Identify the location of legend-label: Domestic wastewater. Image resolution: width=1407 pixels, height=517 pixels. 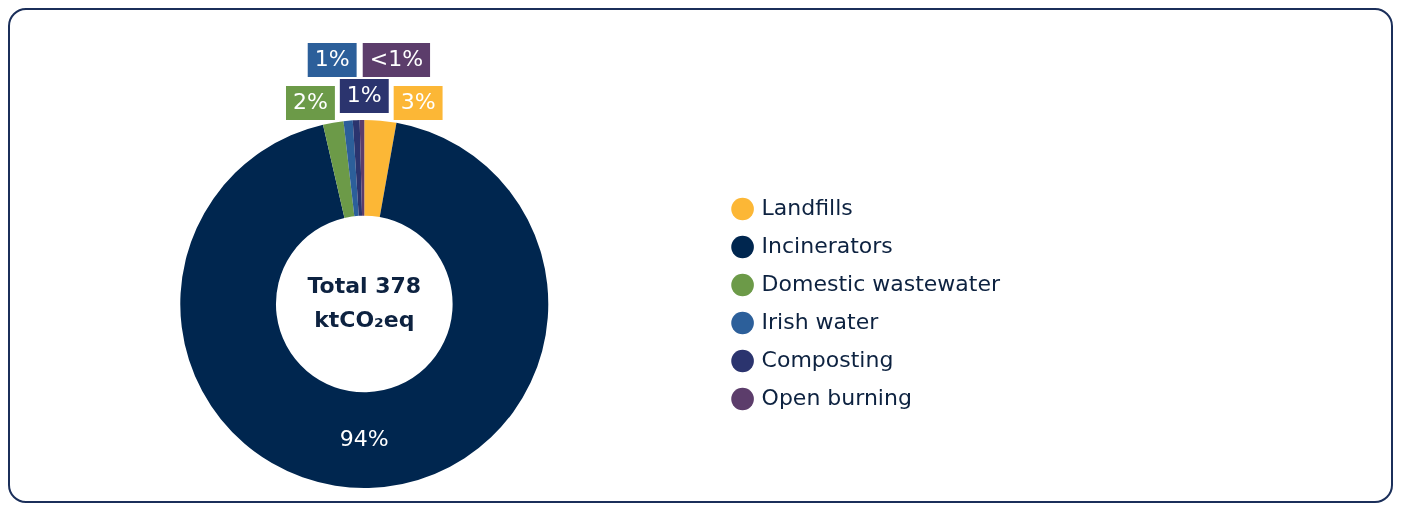
(881, 283).